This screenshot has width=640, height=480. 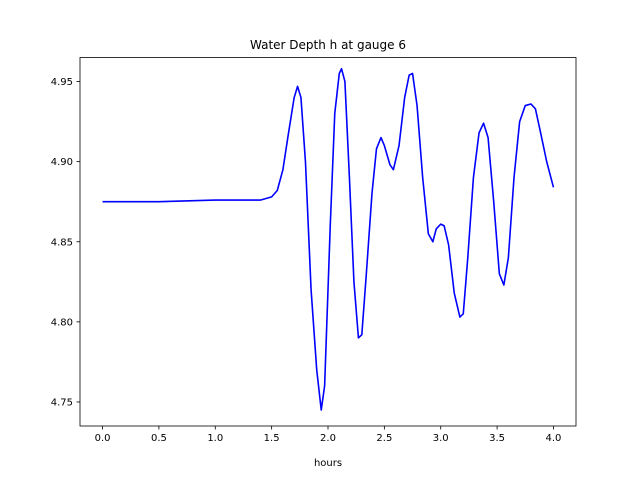 What do you see at coordinates (554, 438) in the screenshot?
I see `x-tick-label: 4.0` at bounding box center [554, 438].